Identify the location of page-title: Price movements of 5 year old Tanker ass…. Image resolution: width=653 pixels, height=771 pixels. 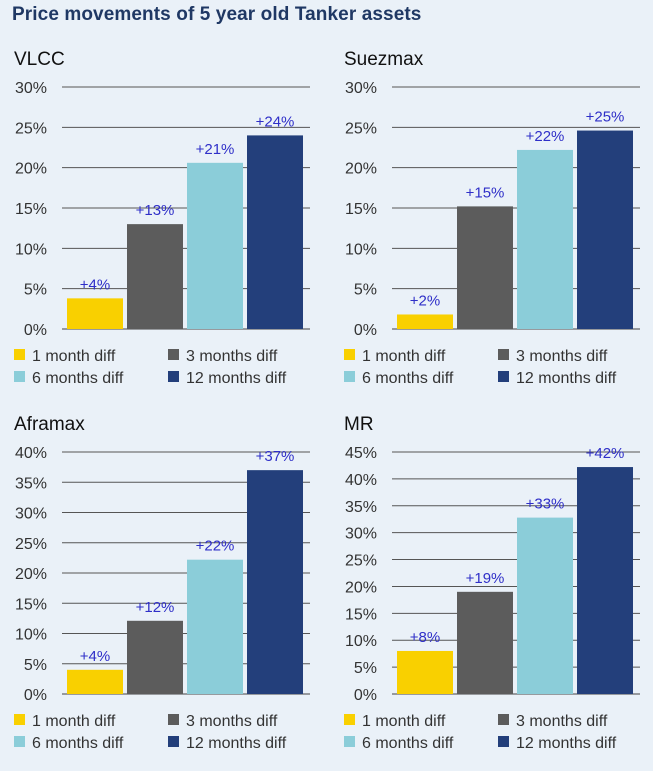
(217, 14).